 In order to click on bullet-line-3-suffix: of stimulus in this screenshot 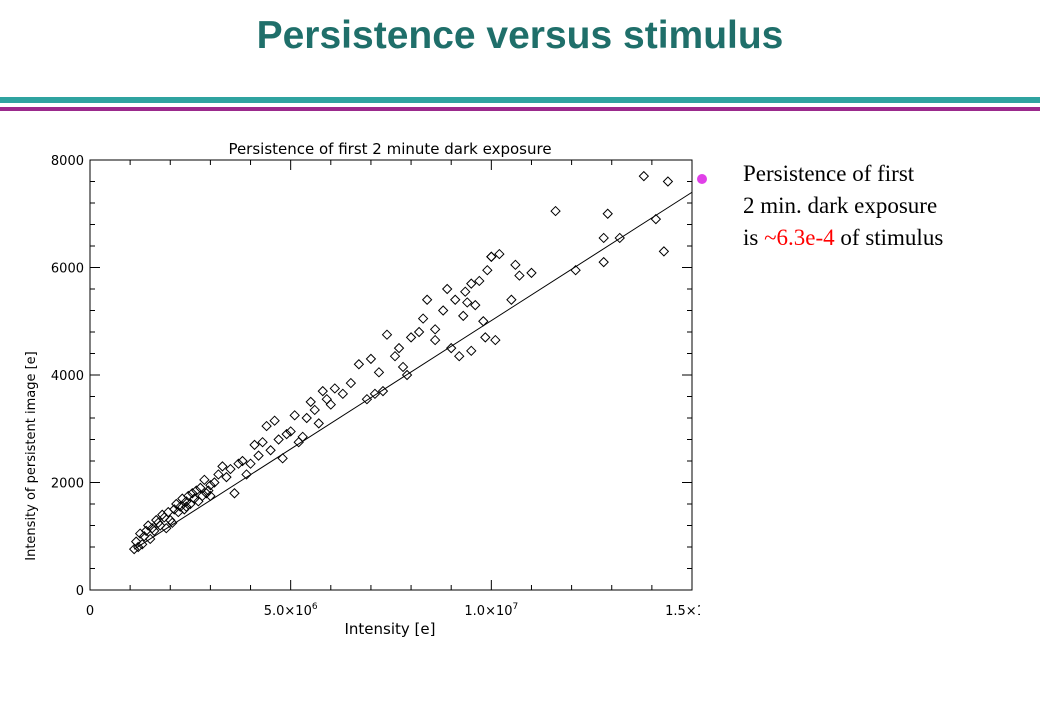, I will do `click(889, 237)`.